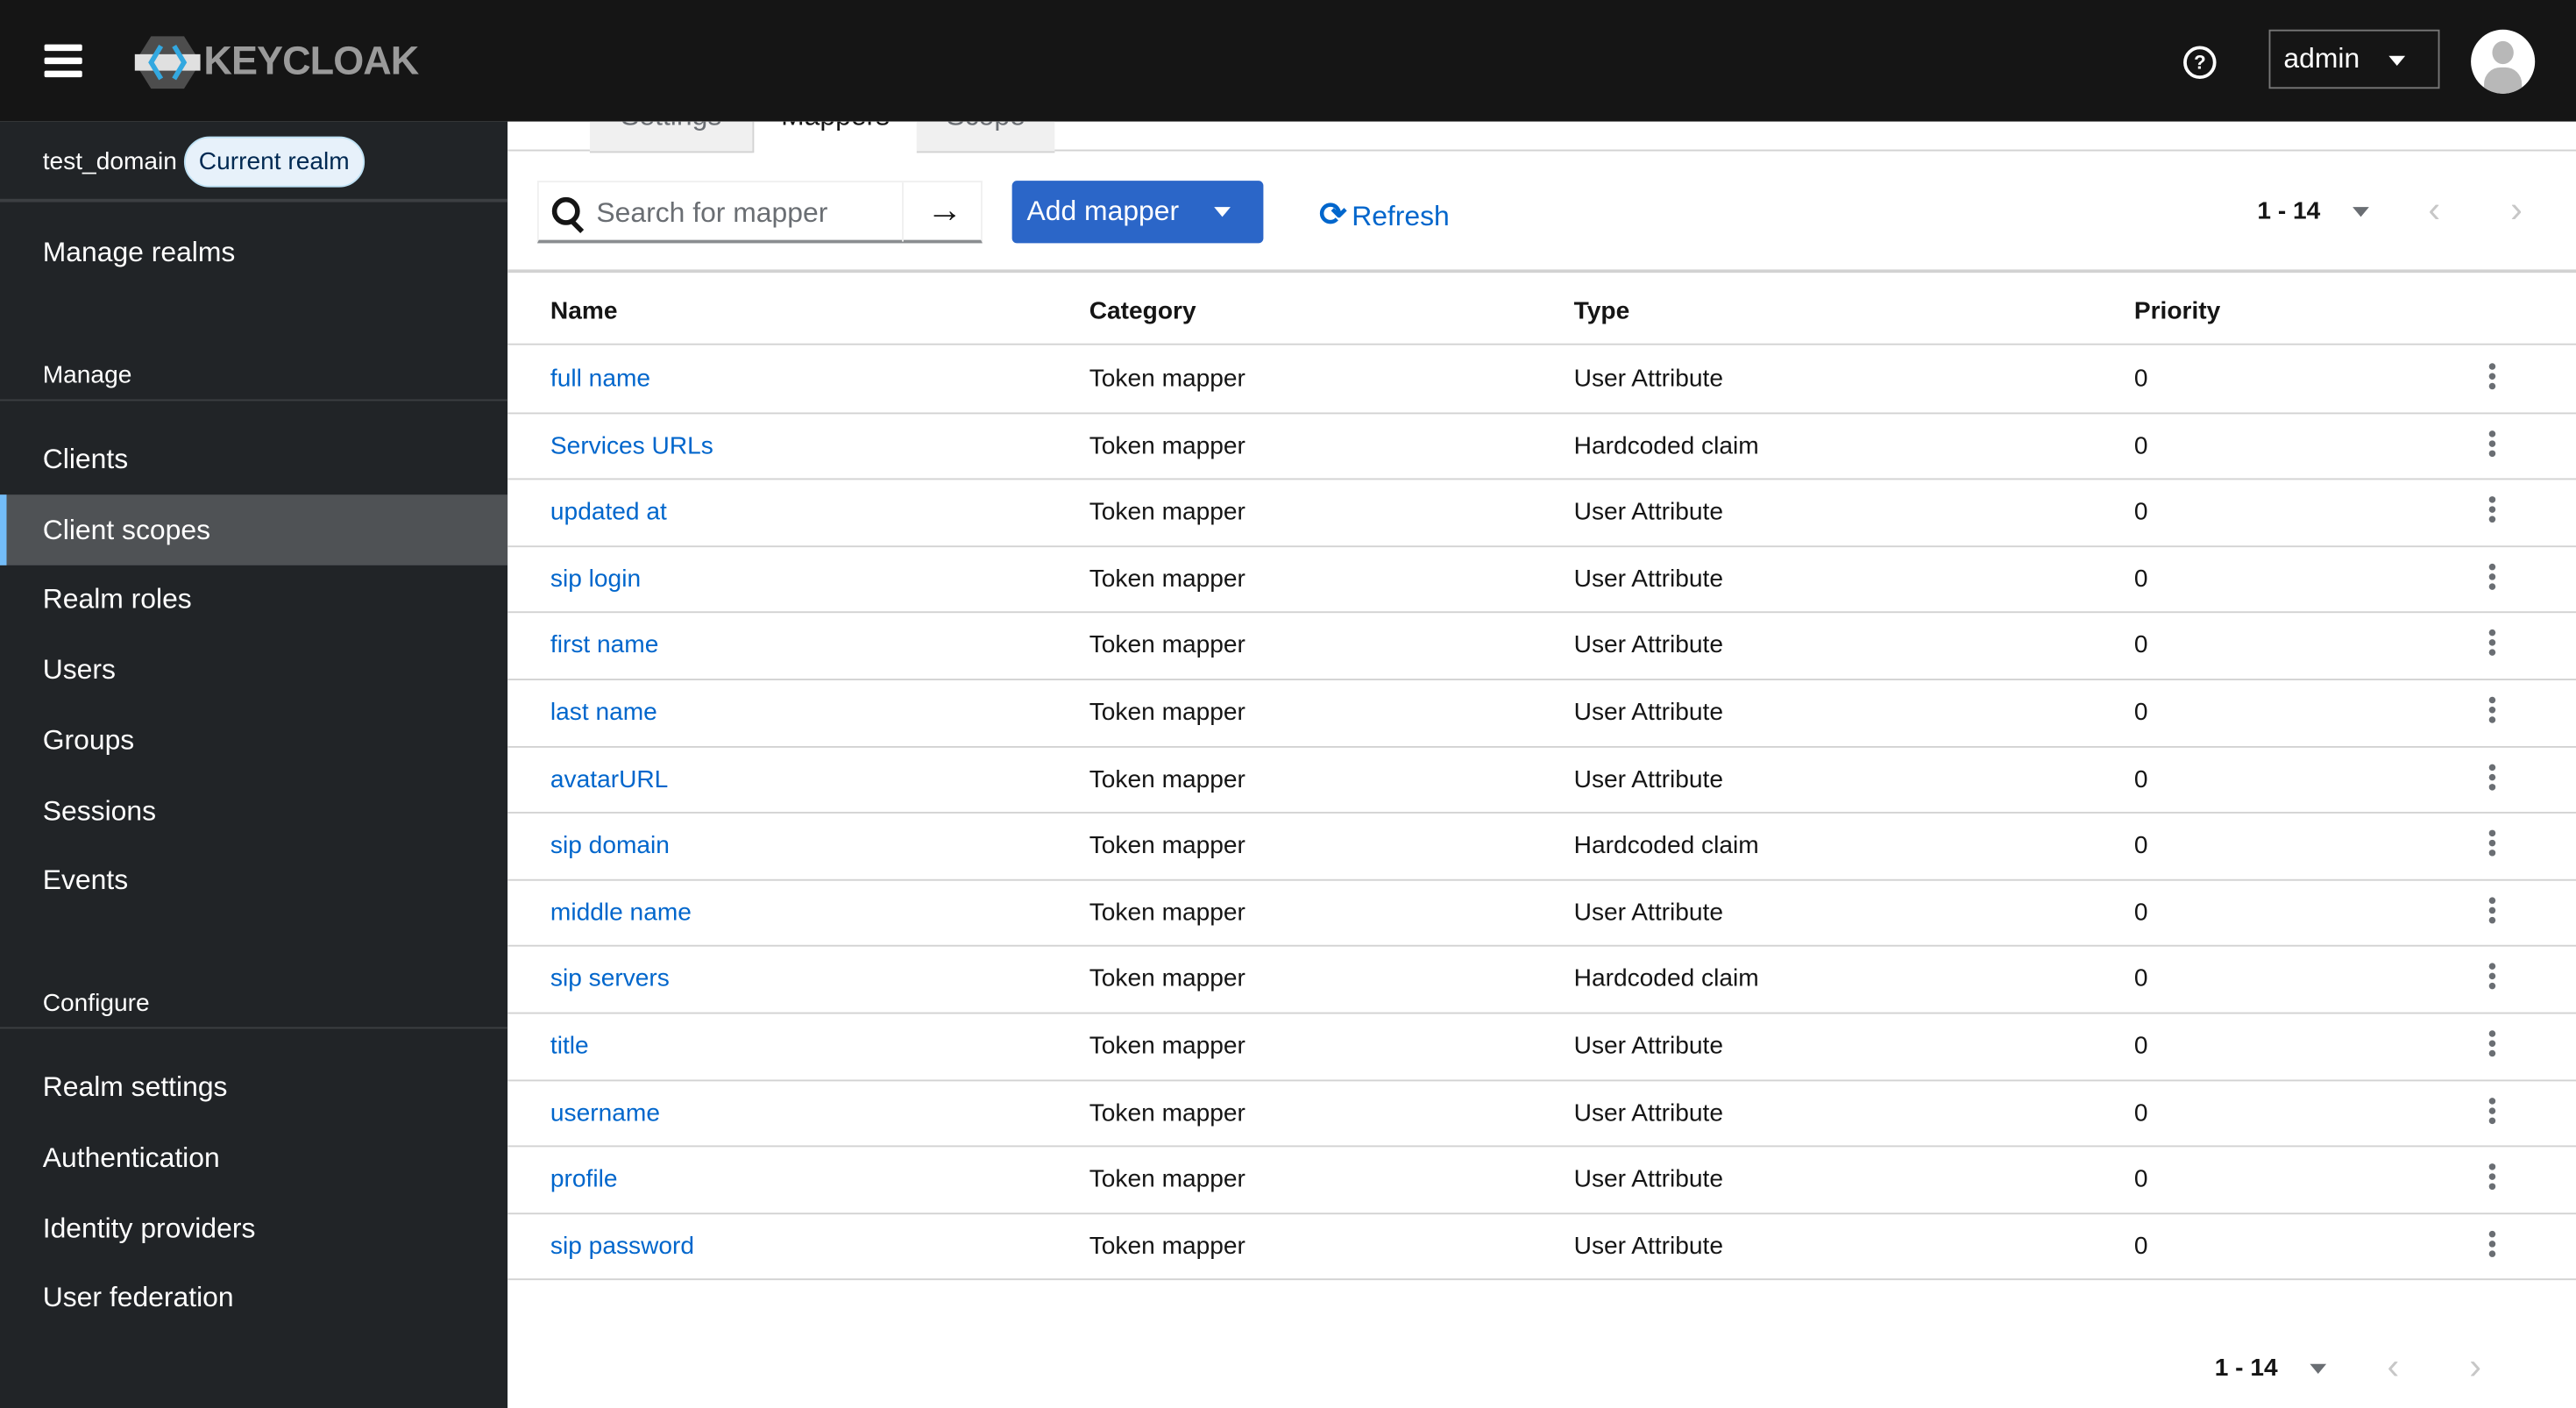 This screenshot has height=1408, width=2576. I want to click on tab-settings: Settings, so click(671, 137).